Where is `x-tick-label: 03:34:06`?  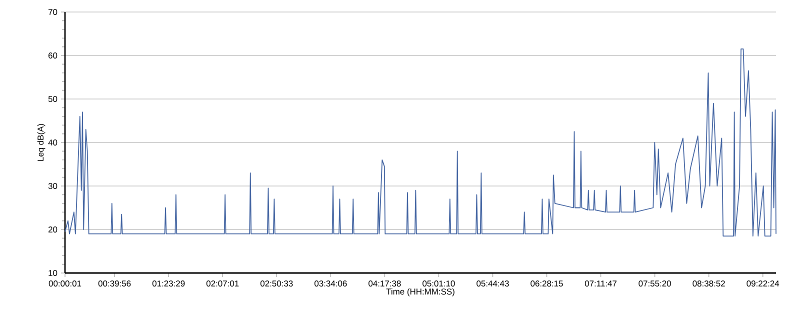
x-tick-label: 03:34:06 is located at coordinates (330, 283).